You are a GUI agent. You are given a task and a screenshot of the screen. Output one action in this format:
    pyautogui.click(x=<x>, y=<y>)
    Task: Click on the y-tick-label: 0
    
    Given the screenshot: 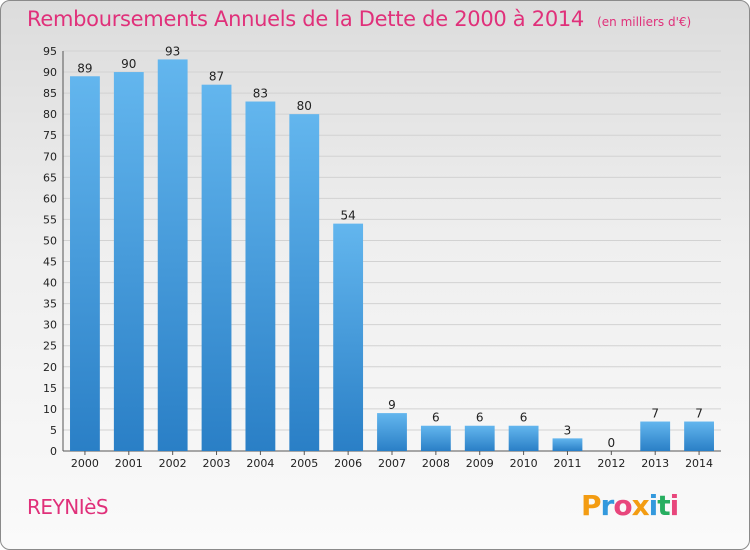 What is the action you would take?
    pyautogui.click(x=53, y=451)
    